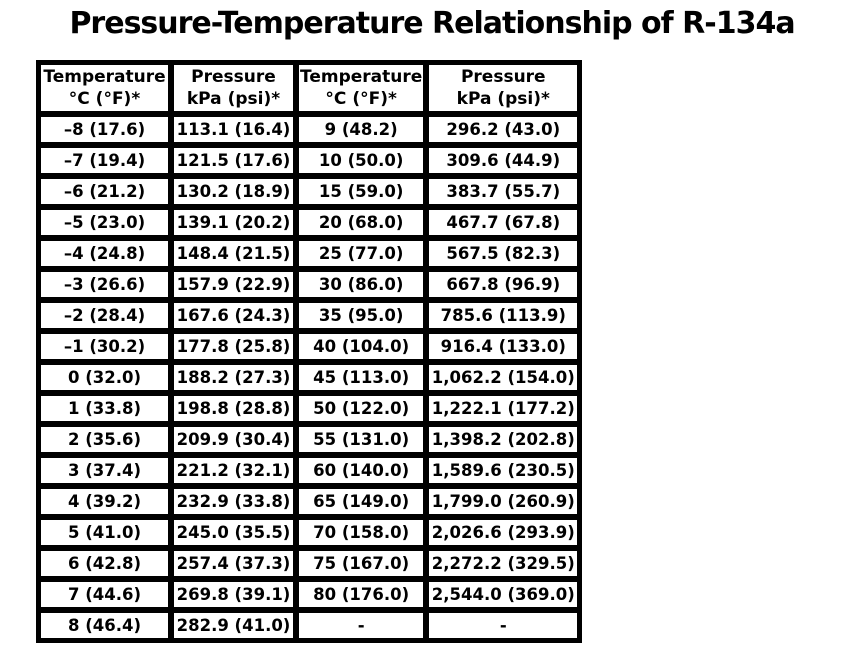  Describe the element at coordinates (503, 129) in the screenshot. I see `table-cell: 296.2 (43.0)` at that location.